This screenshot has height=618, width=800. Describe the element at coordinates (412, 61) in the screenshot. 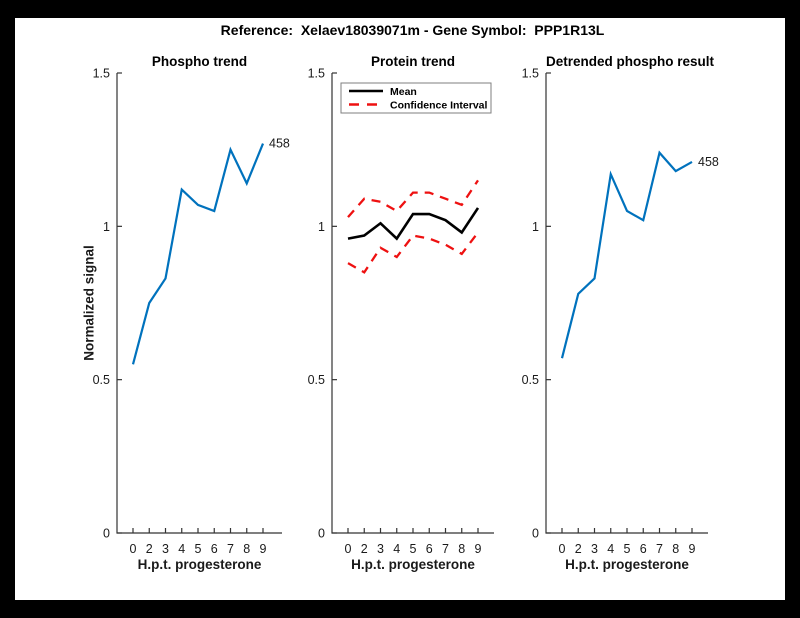

I see `subplot-title-protein-trend: Protein trend` at that location.